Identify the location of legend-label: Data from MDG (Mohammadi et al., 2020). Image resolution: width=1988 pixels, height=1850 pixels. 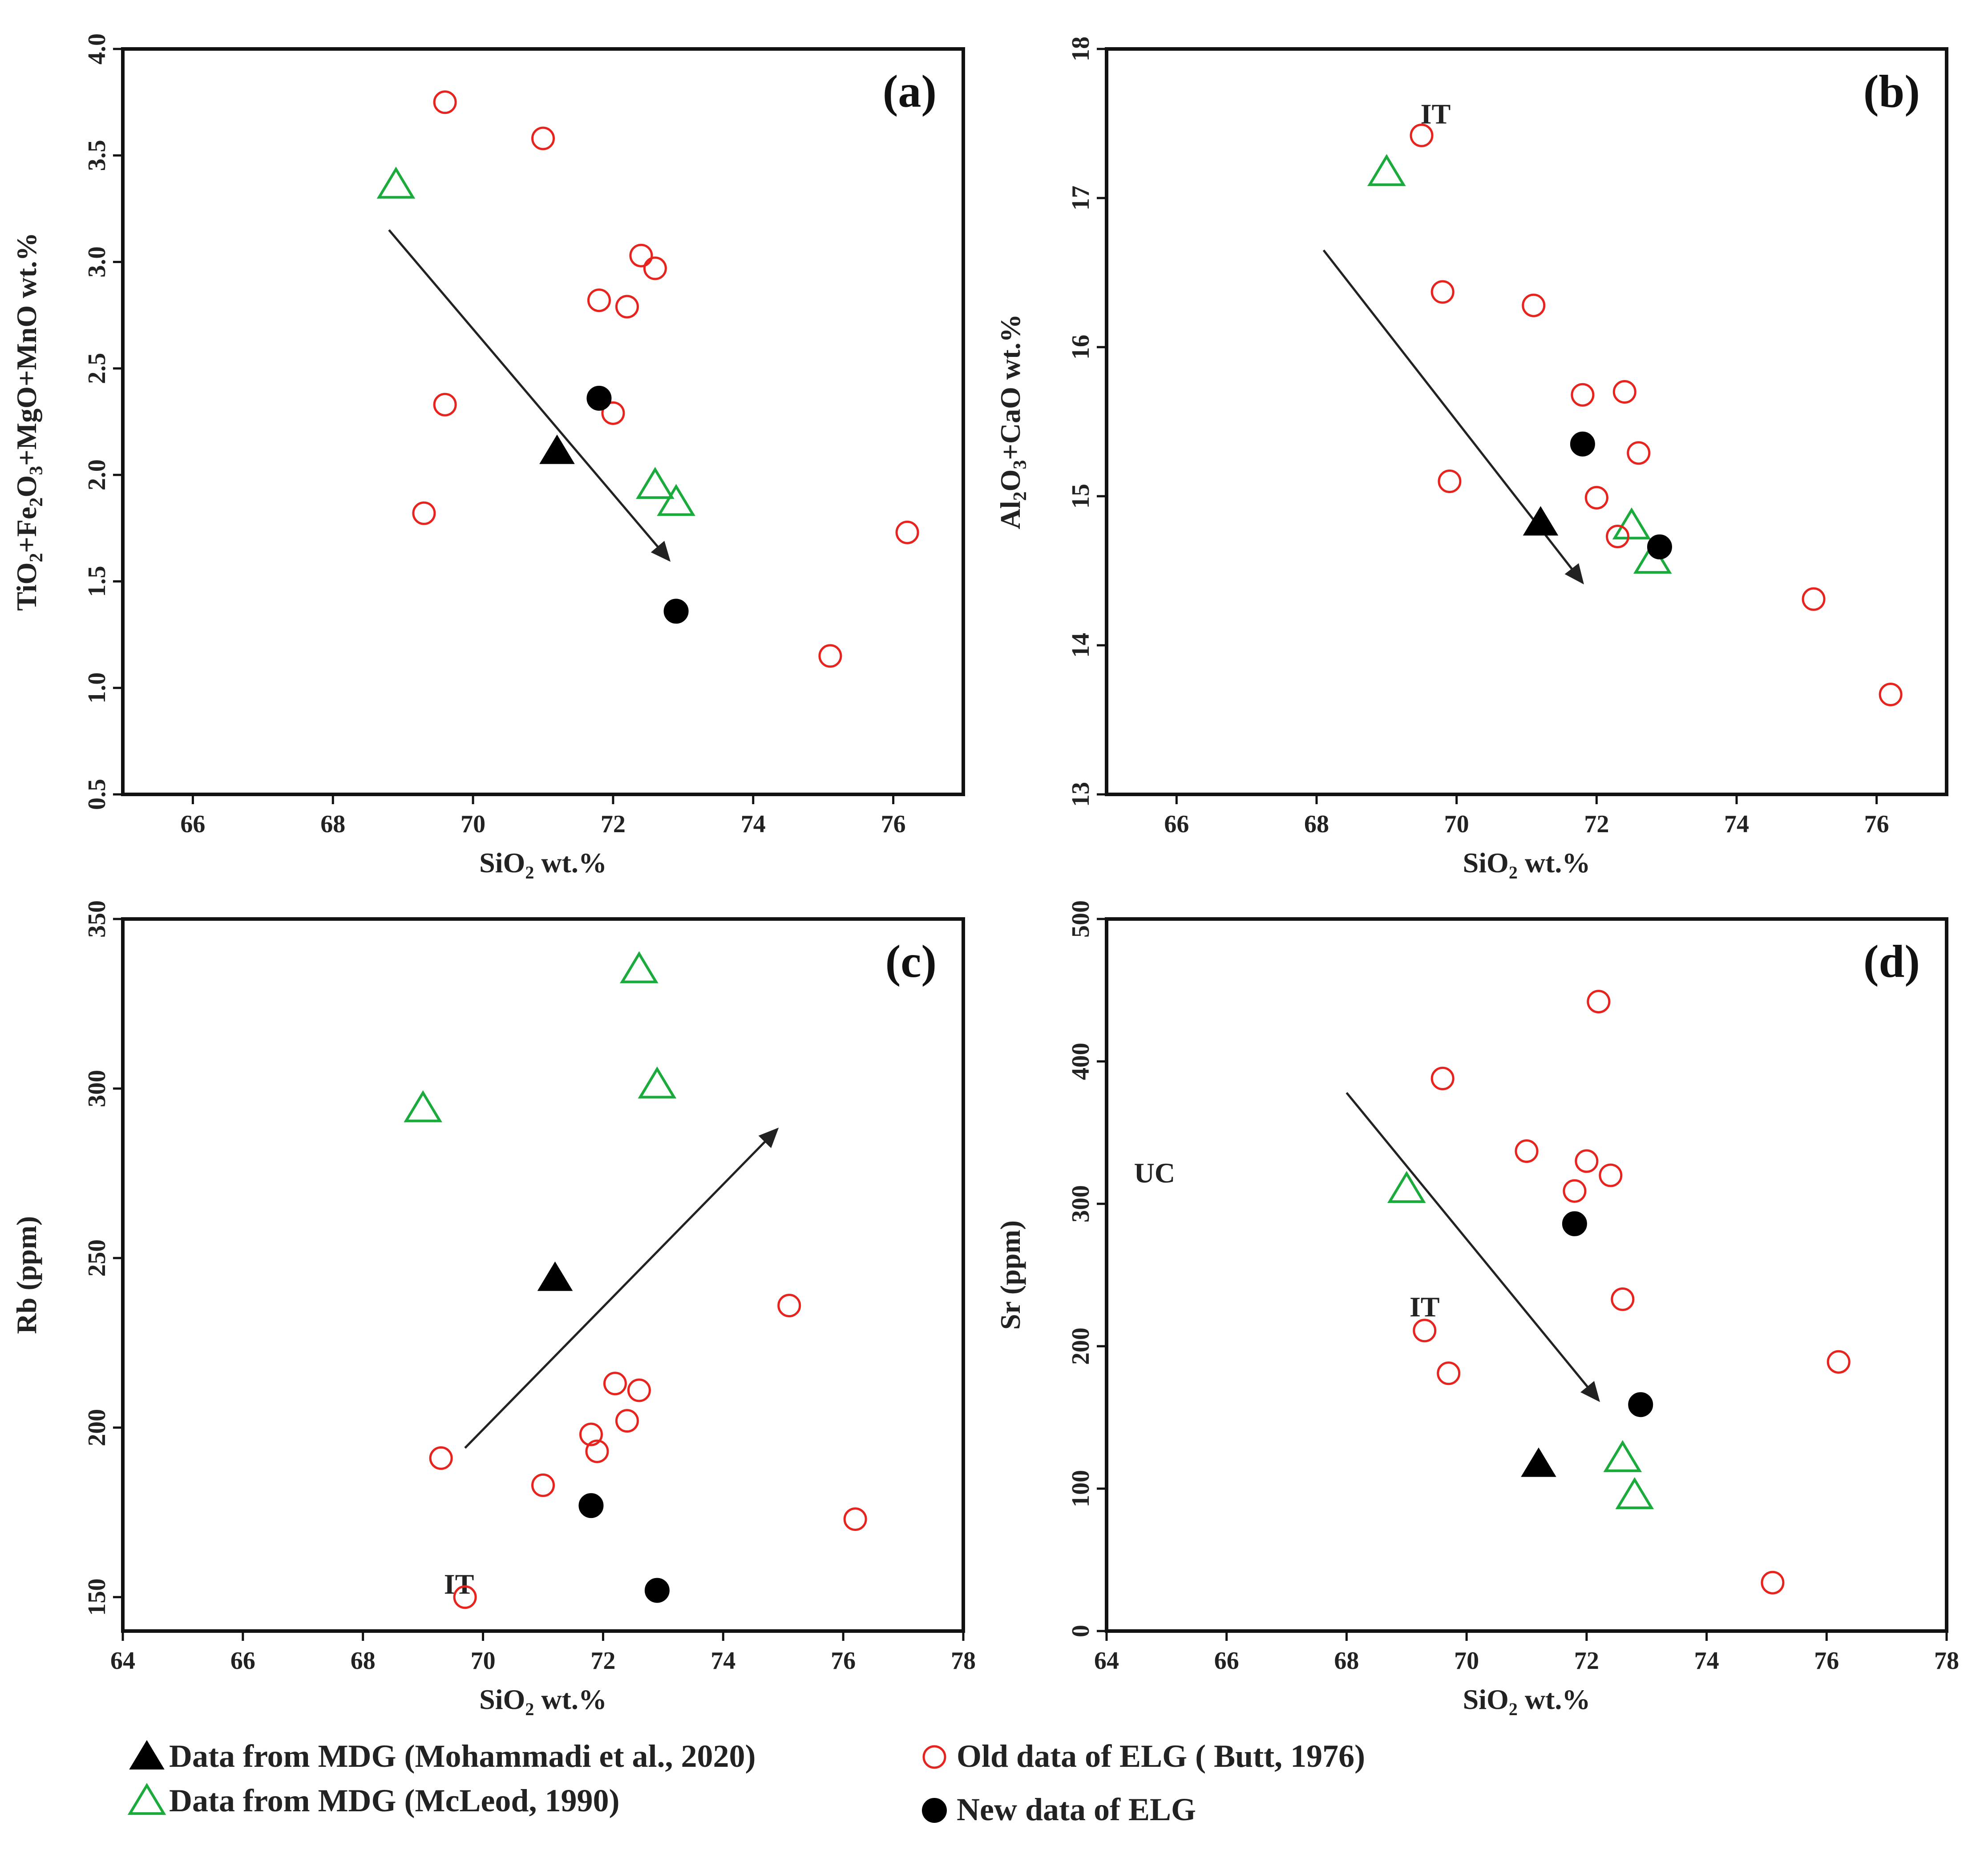
(462, 1756).